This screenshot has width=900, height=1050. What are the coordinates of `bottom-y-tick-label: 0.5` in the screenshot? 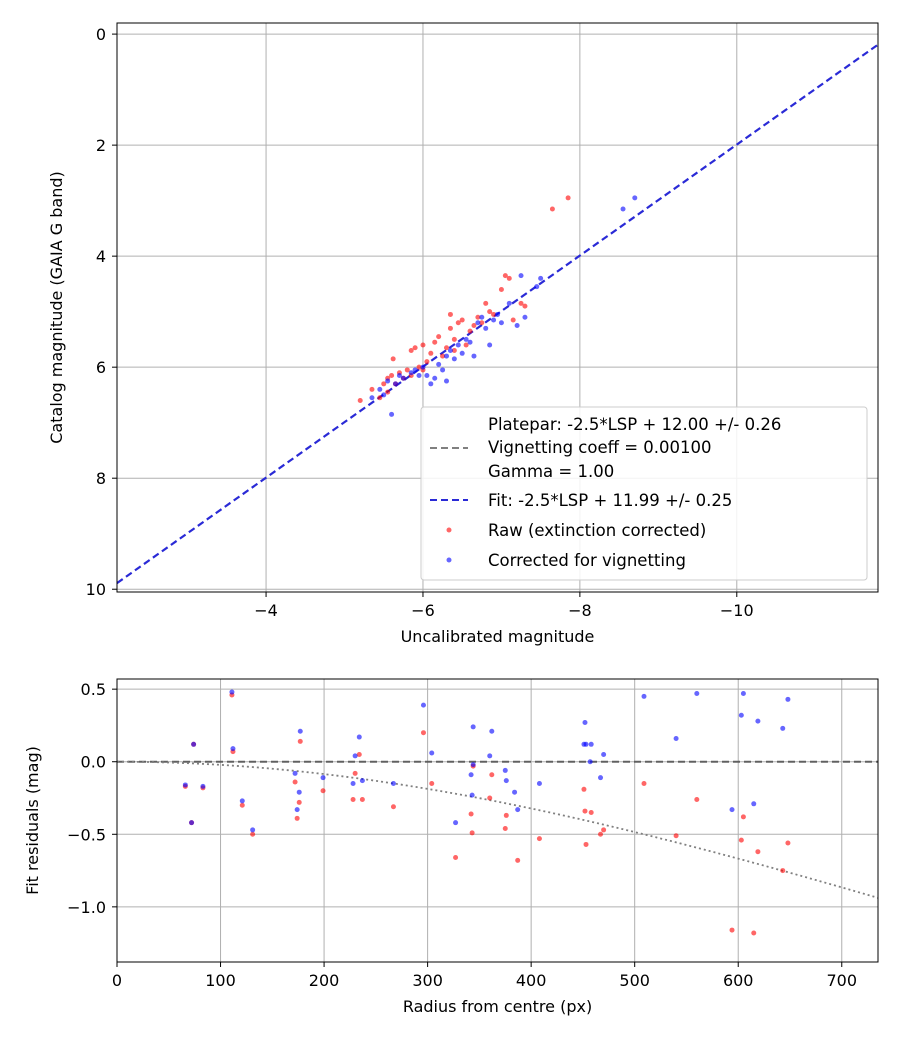 It's located at (93, 689).